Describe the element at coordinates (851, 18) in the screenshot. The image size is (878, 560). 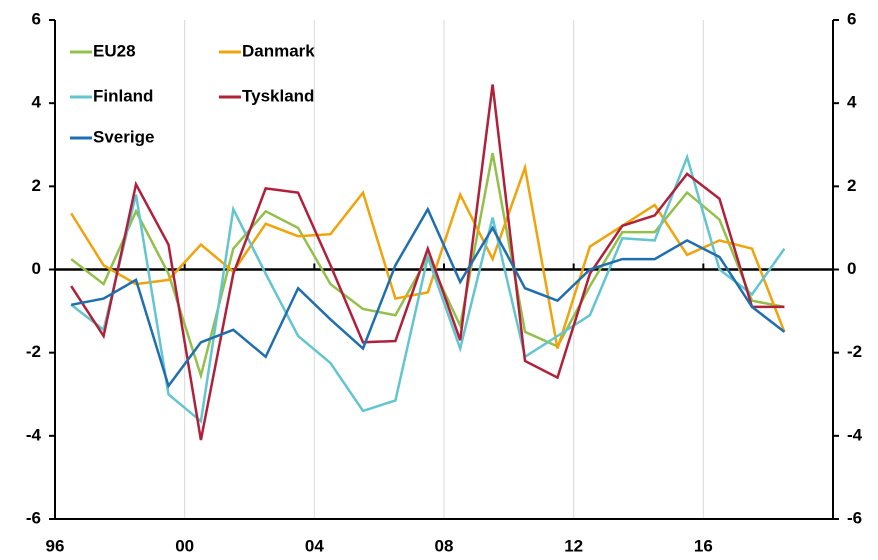
I see `y2-tick-label: 6` at that location.